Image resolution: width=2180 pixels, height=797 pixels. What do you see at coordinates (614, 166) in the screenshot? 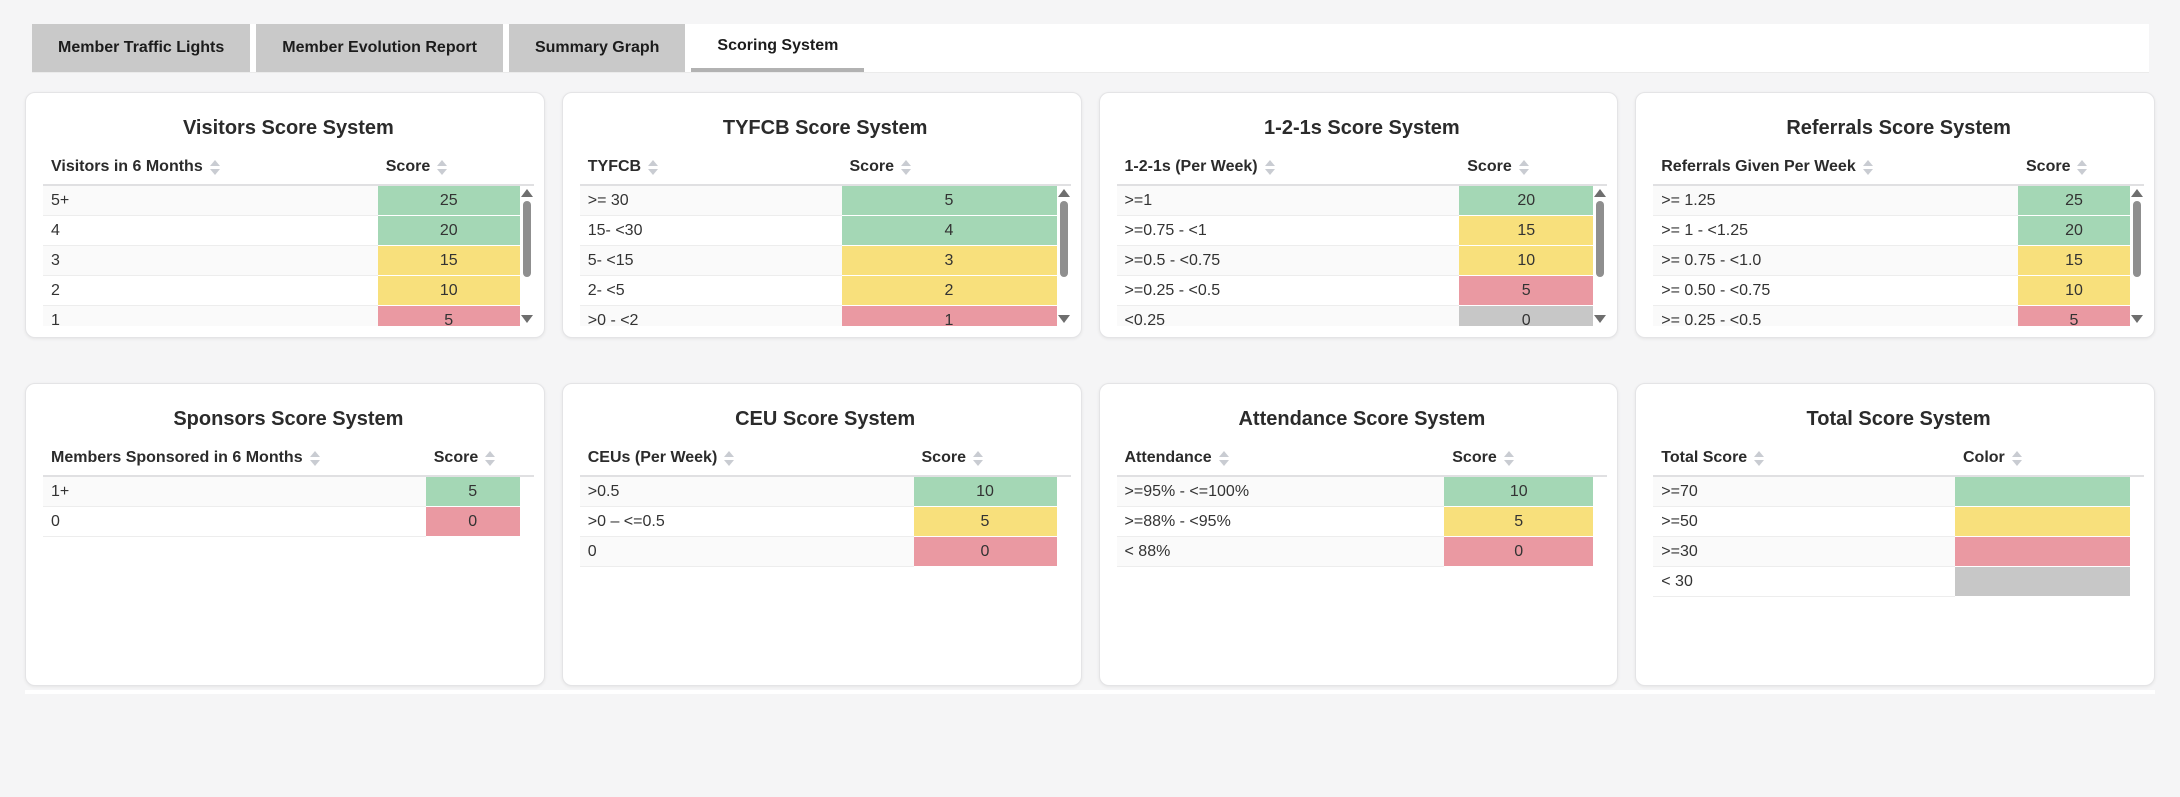
I see `column-header-label: TYFCB` at bounding box center [614, 166].